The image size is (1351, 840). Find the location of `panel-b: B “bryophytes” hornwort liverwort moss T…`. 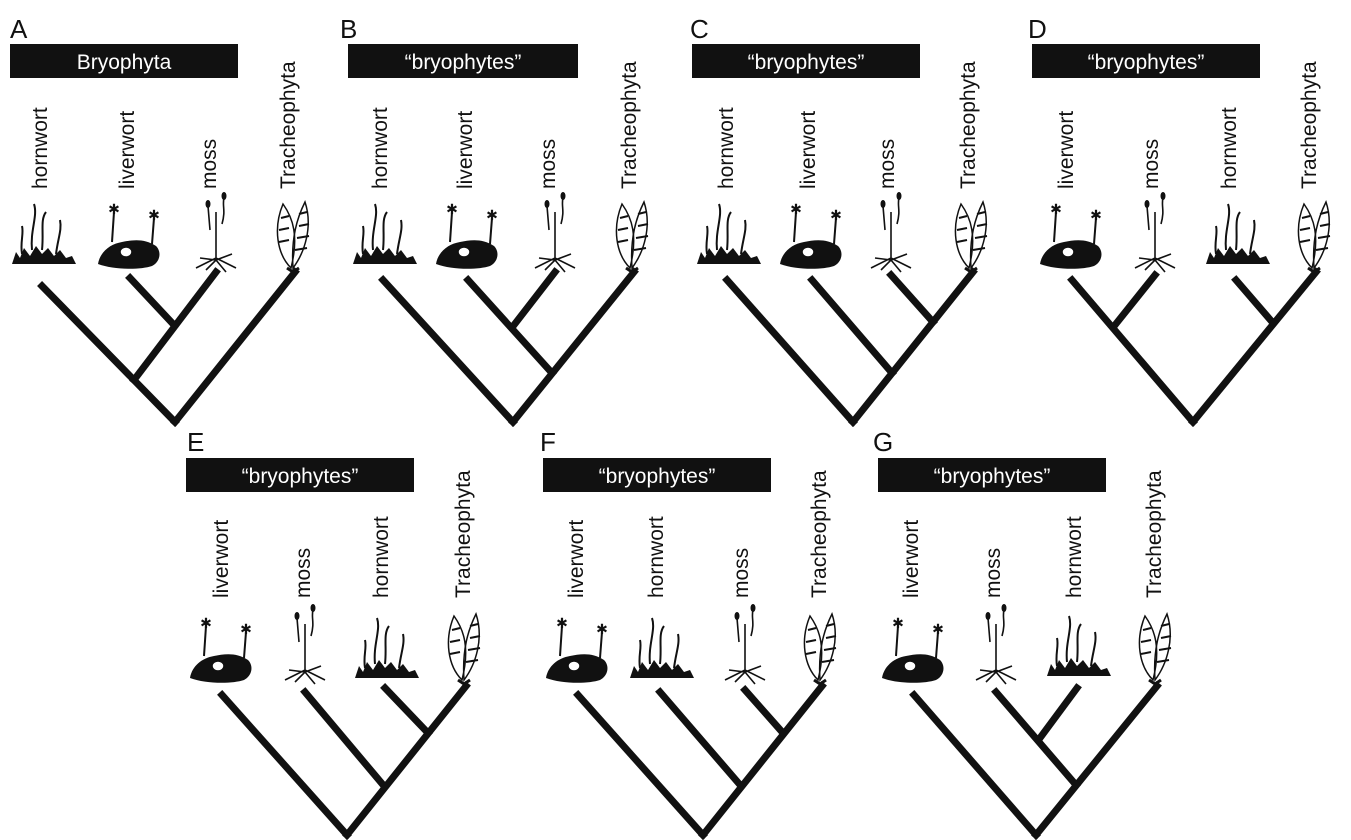

panel-b: B “bryophytes” hornwort liverwort moss T… is located at coordinates (494, 220).